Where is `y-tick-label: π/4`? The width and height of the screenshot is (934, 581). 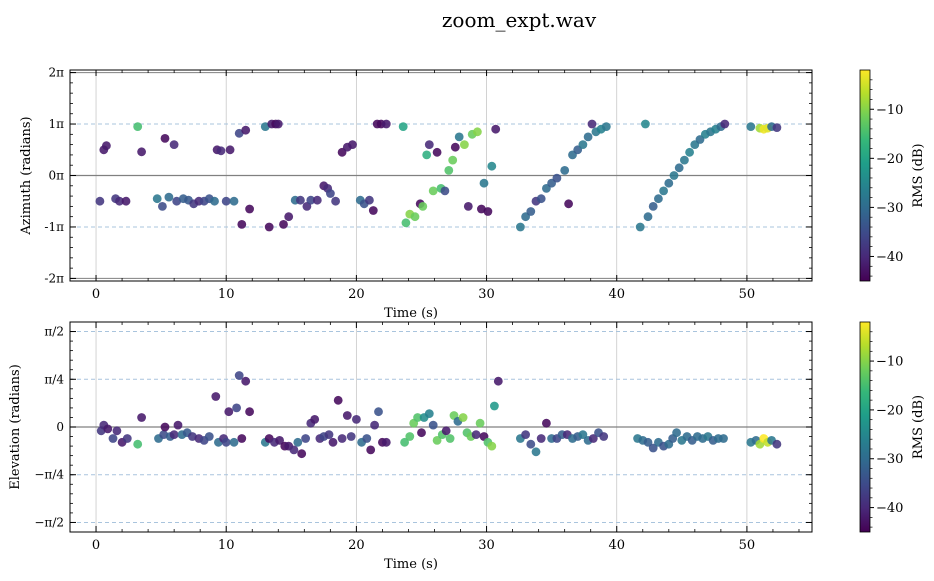
y-tick-label: π/4 is located at coordinates (54, 379).